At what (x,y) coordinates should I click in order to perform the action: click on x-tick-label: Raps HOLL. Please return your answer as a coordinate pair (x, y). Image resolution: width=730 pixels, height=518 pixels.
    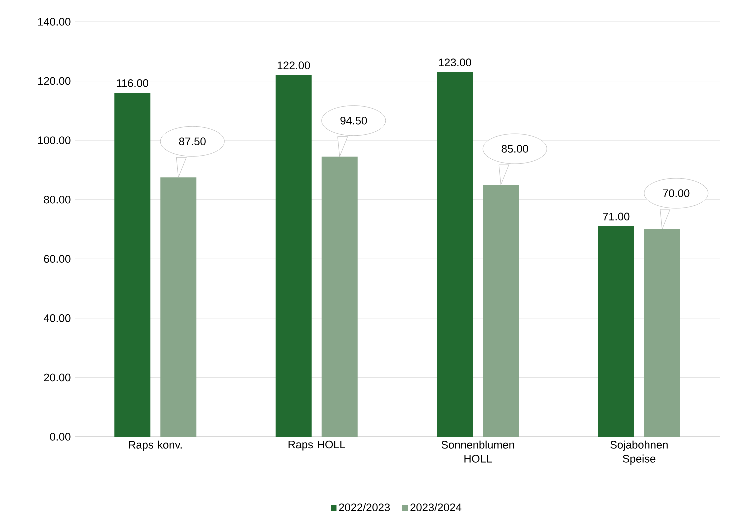
    Looking at the image, I should click on (317, 445).